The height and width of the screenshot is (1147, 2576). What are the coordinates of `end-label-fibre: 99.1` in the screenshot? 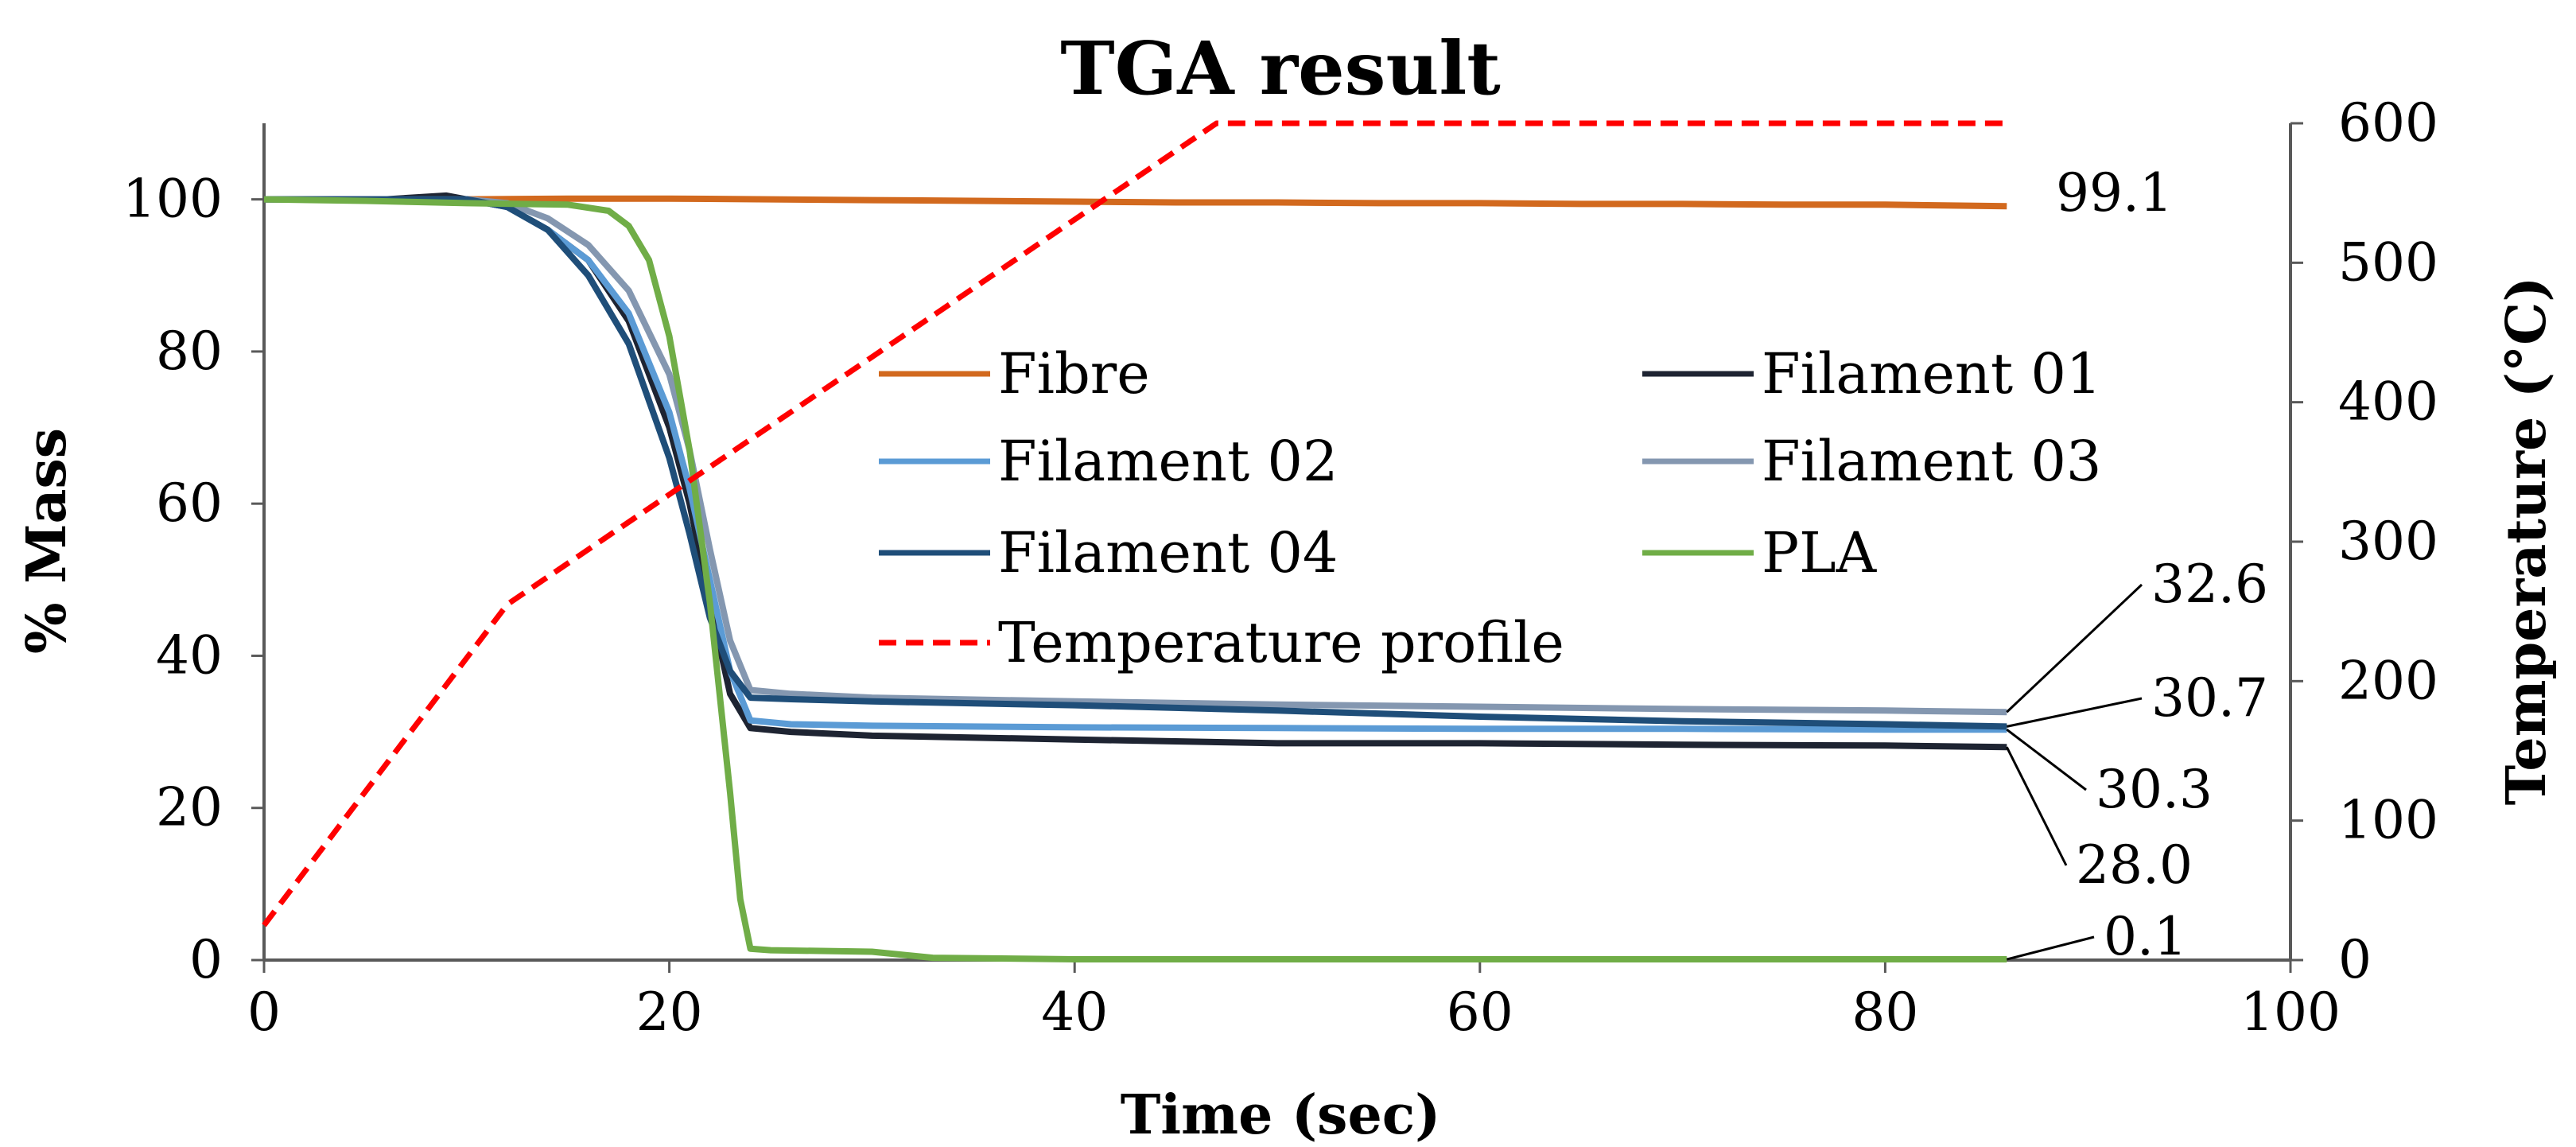 It's located at (2114, 193).